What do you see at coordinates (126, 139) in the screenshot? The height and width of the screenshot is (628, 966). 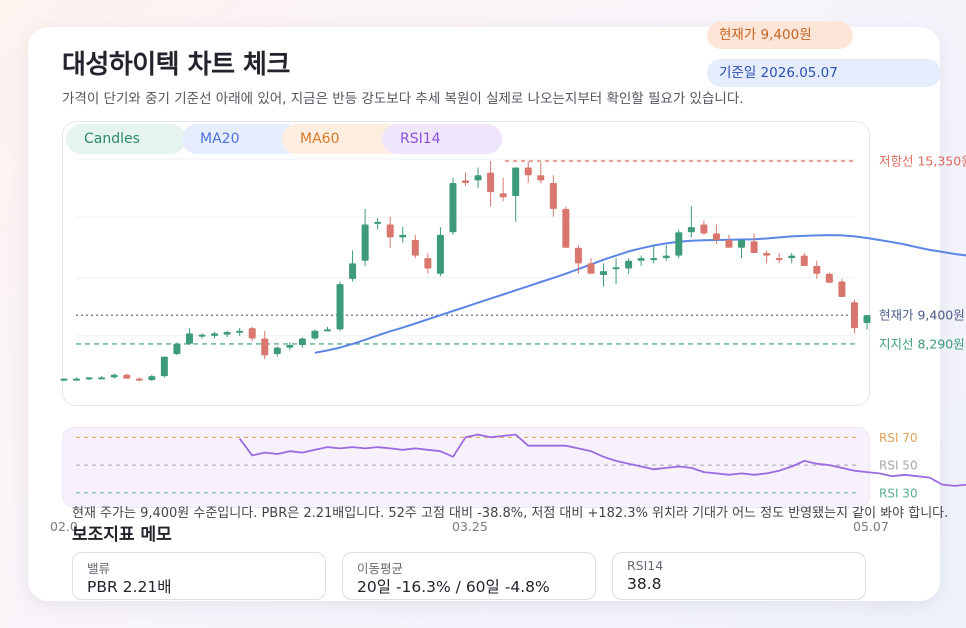 I see `legend-candles: Candles` at bounding box center [126, 139].